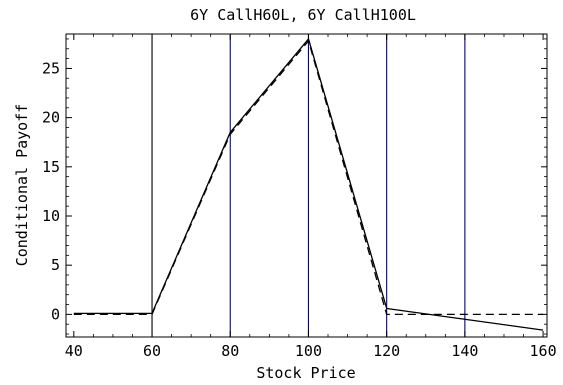 The image size is (563, 385). I want to click on y-tick-label: 20, so click(51, 118).